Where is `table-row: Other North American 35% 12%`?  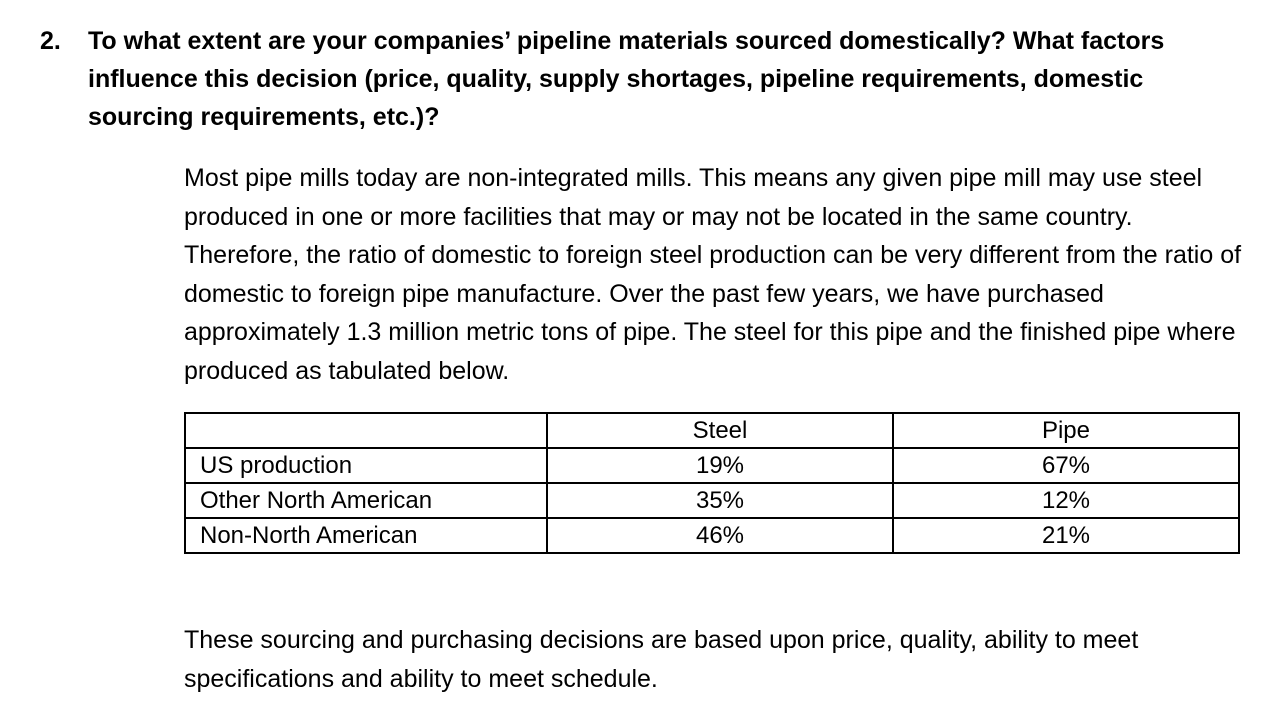
table-row: Other North American 35% 12% is located at coordinates (712, 500).